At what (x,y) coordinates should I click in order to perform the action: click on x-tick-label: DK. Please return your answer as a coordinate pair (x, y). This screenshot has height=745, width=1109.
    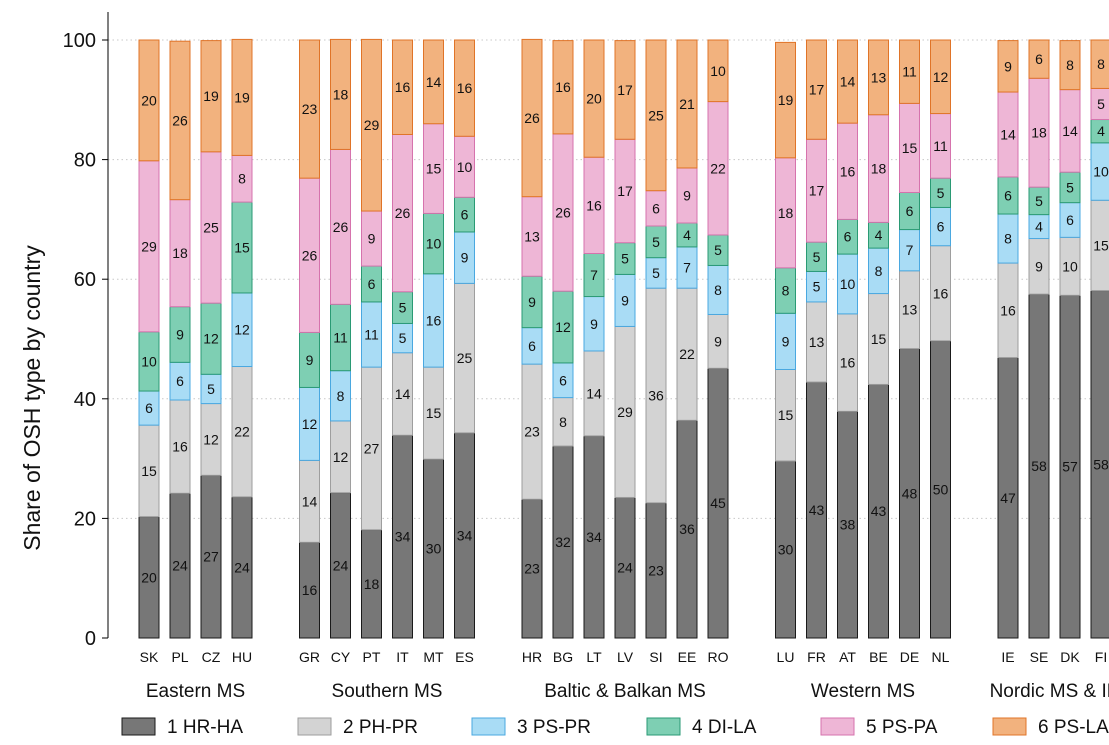
    Looking at the image, I should click on (1070, 657).